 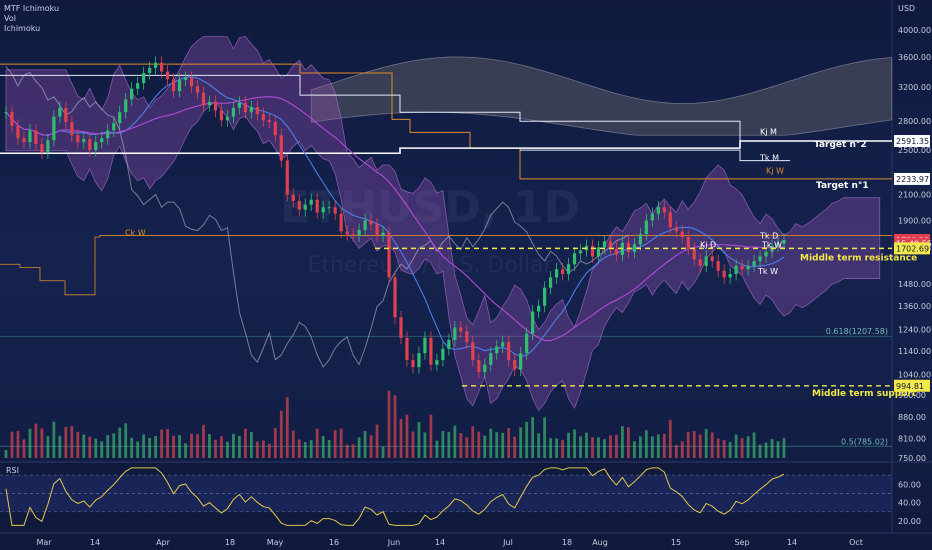 I want to click on x-tick-label: 15, so click(x=676, y=542).